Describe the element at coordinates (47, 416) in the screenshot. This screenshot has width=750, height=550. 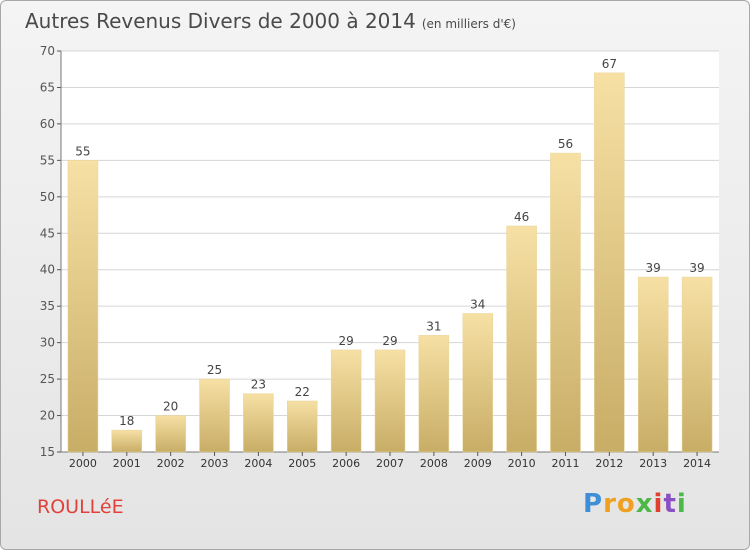
I see `y-tick-label-20: 20` at that location.